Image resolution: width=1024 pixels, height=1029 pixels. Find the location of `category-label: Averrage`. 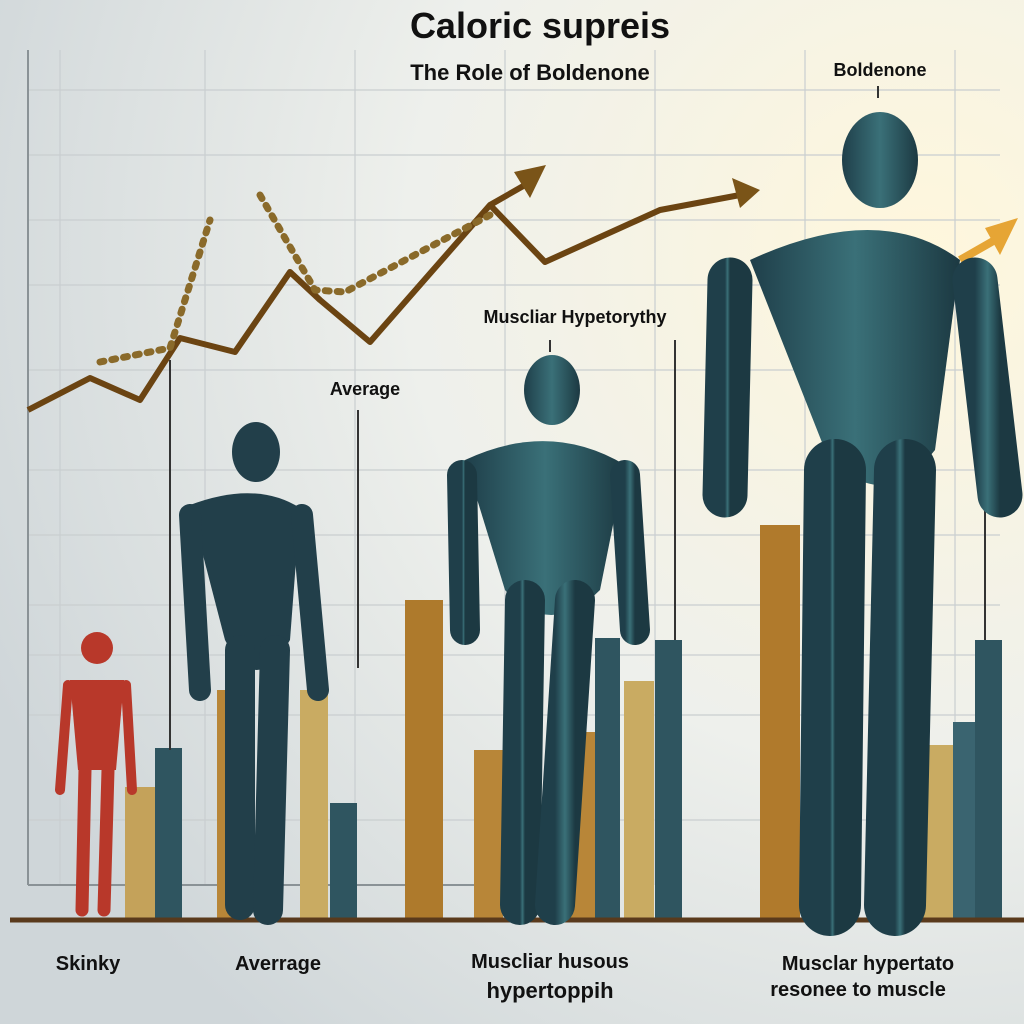

category-label: Averrage is located at coordinates (278, 964).